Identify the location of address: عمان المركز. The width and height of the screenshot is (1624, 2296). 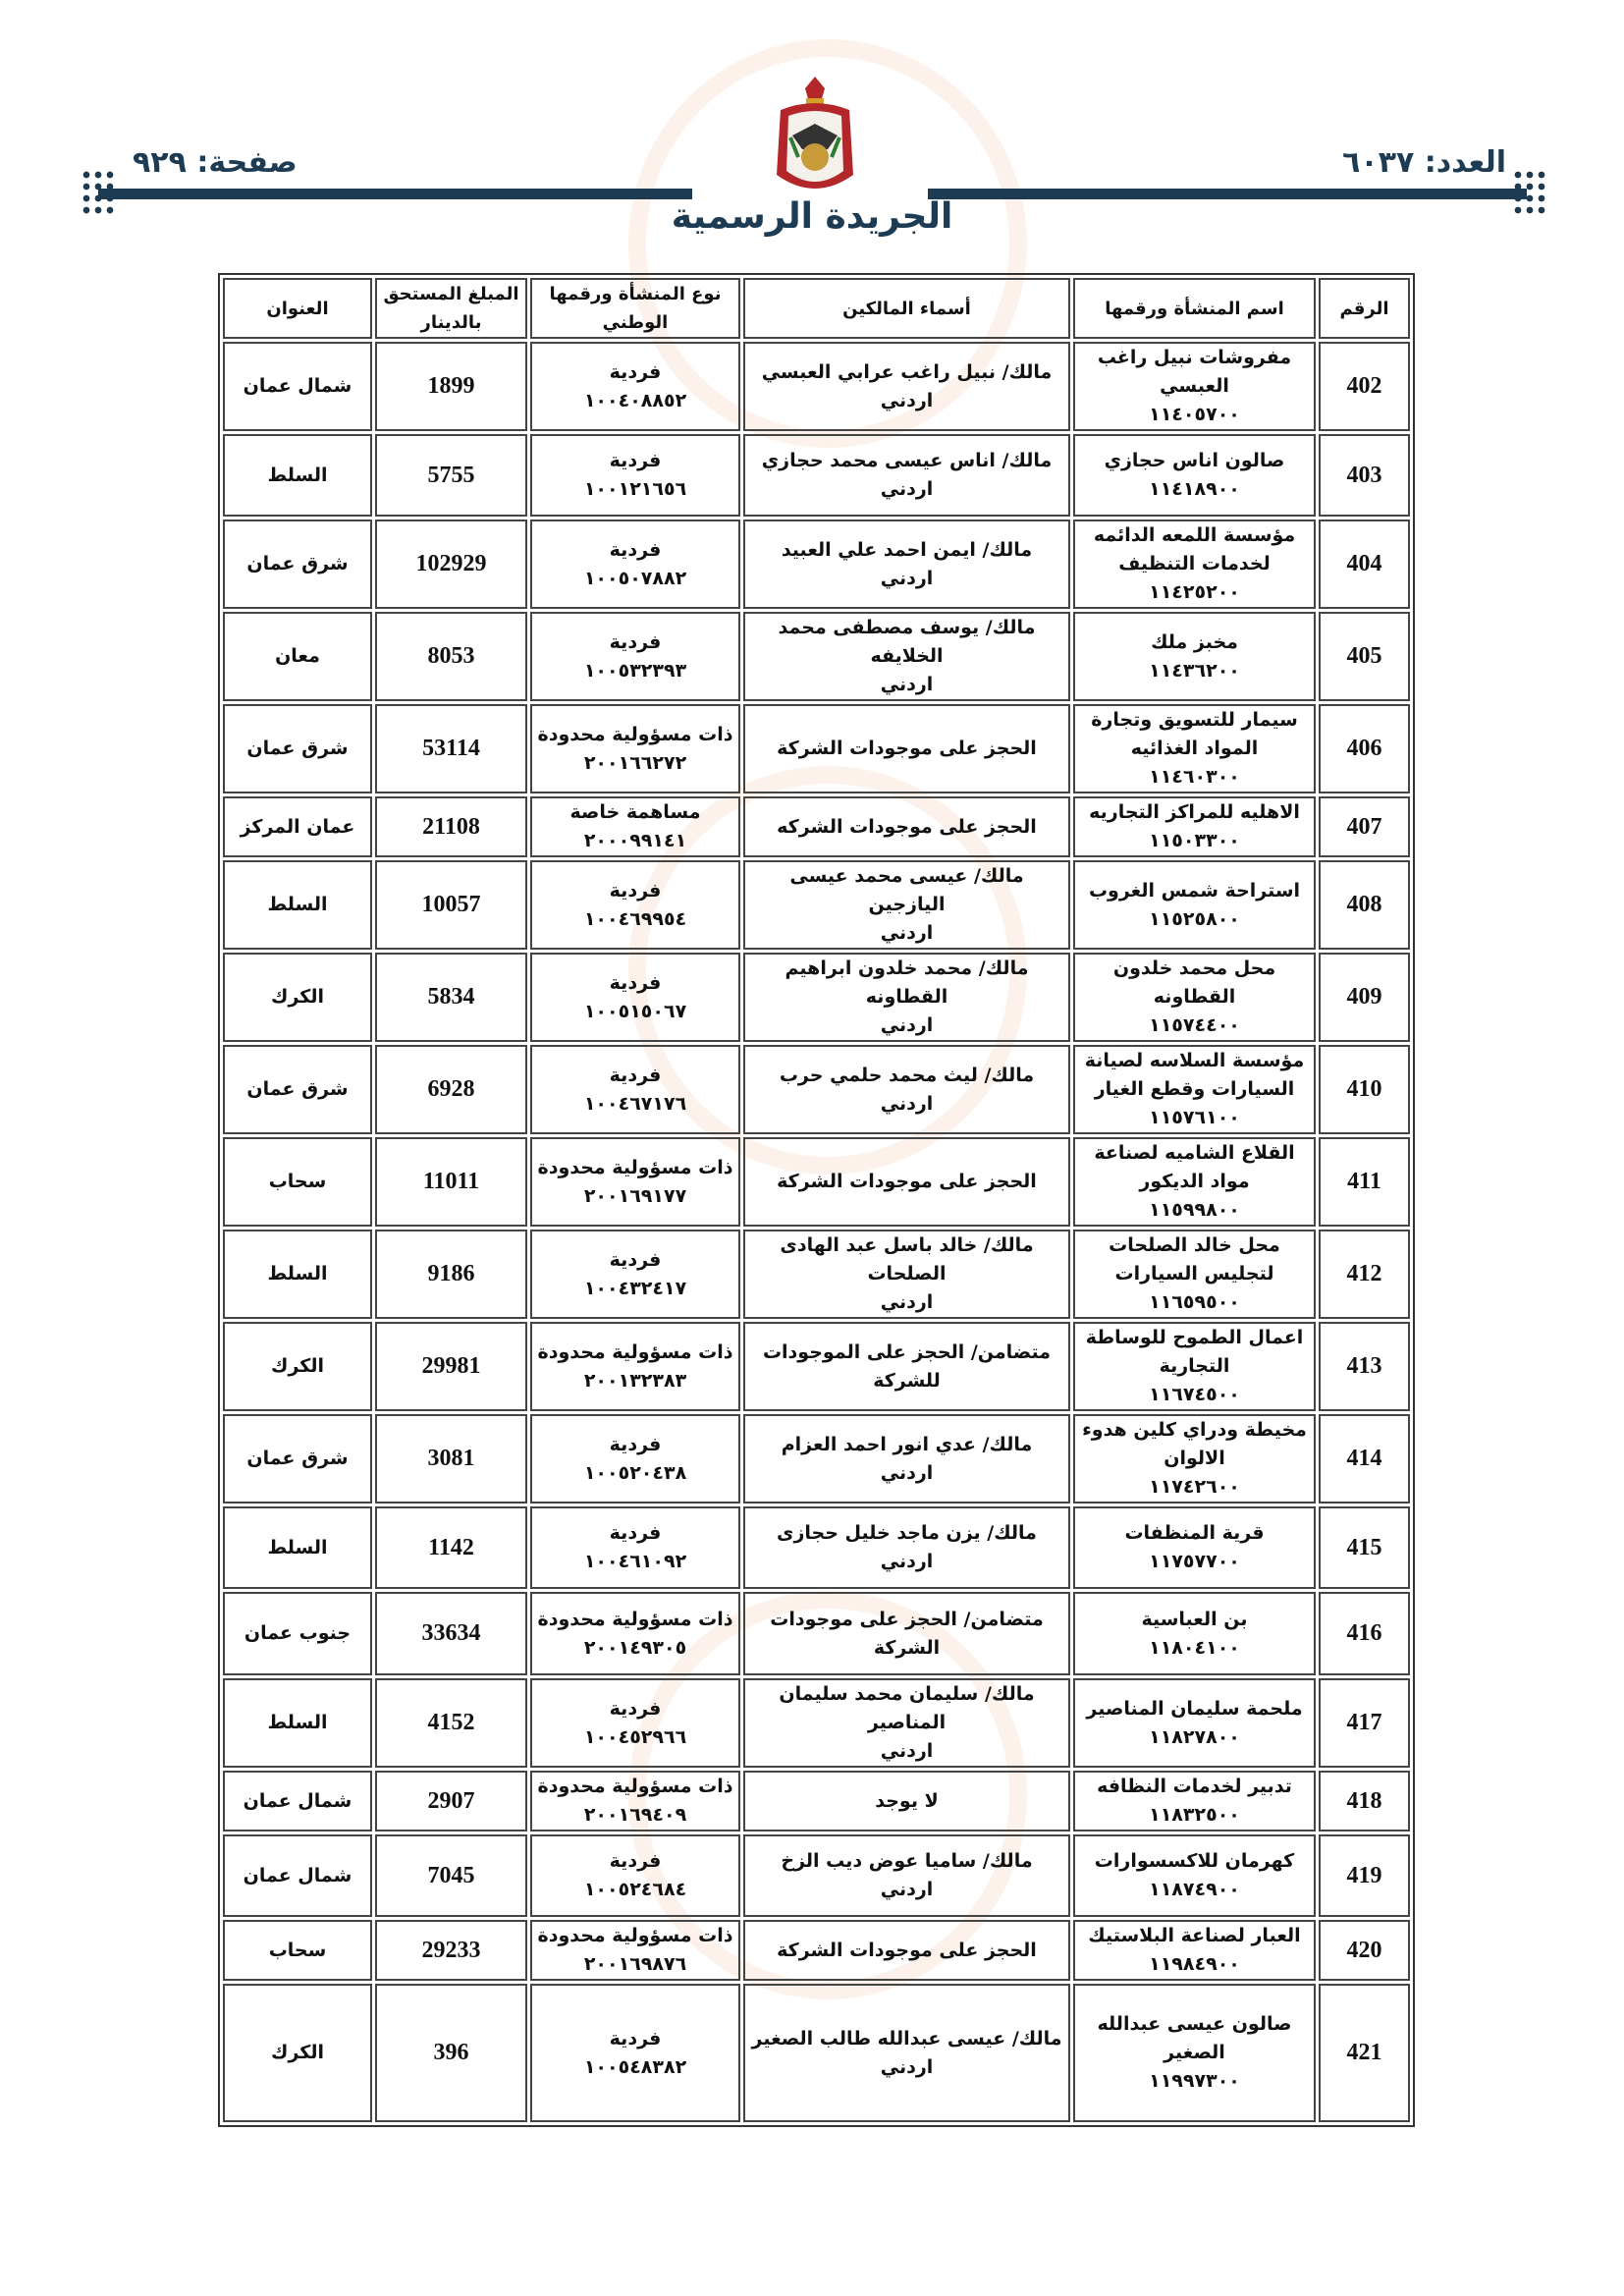
(297, 826).